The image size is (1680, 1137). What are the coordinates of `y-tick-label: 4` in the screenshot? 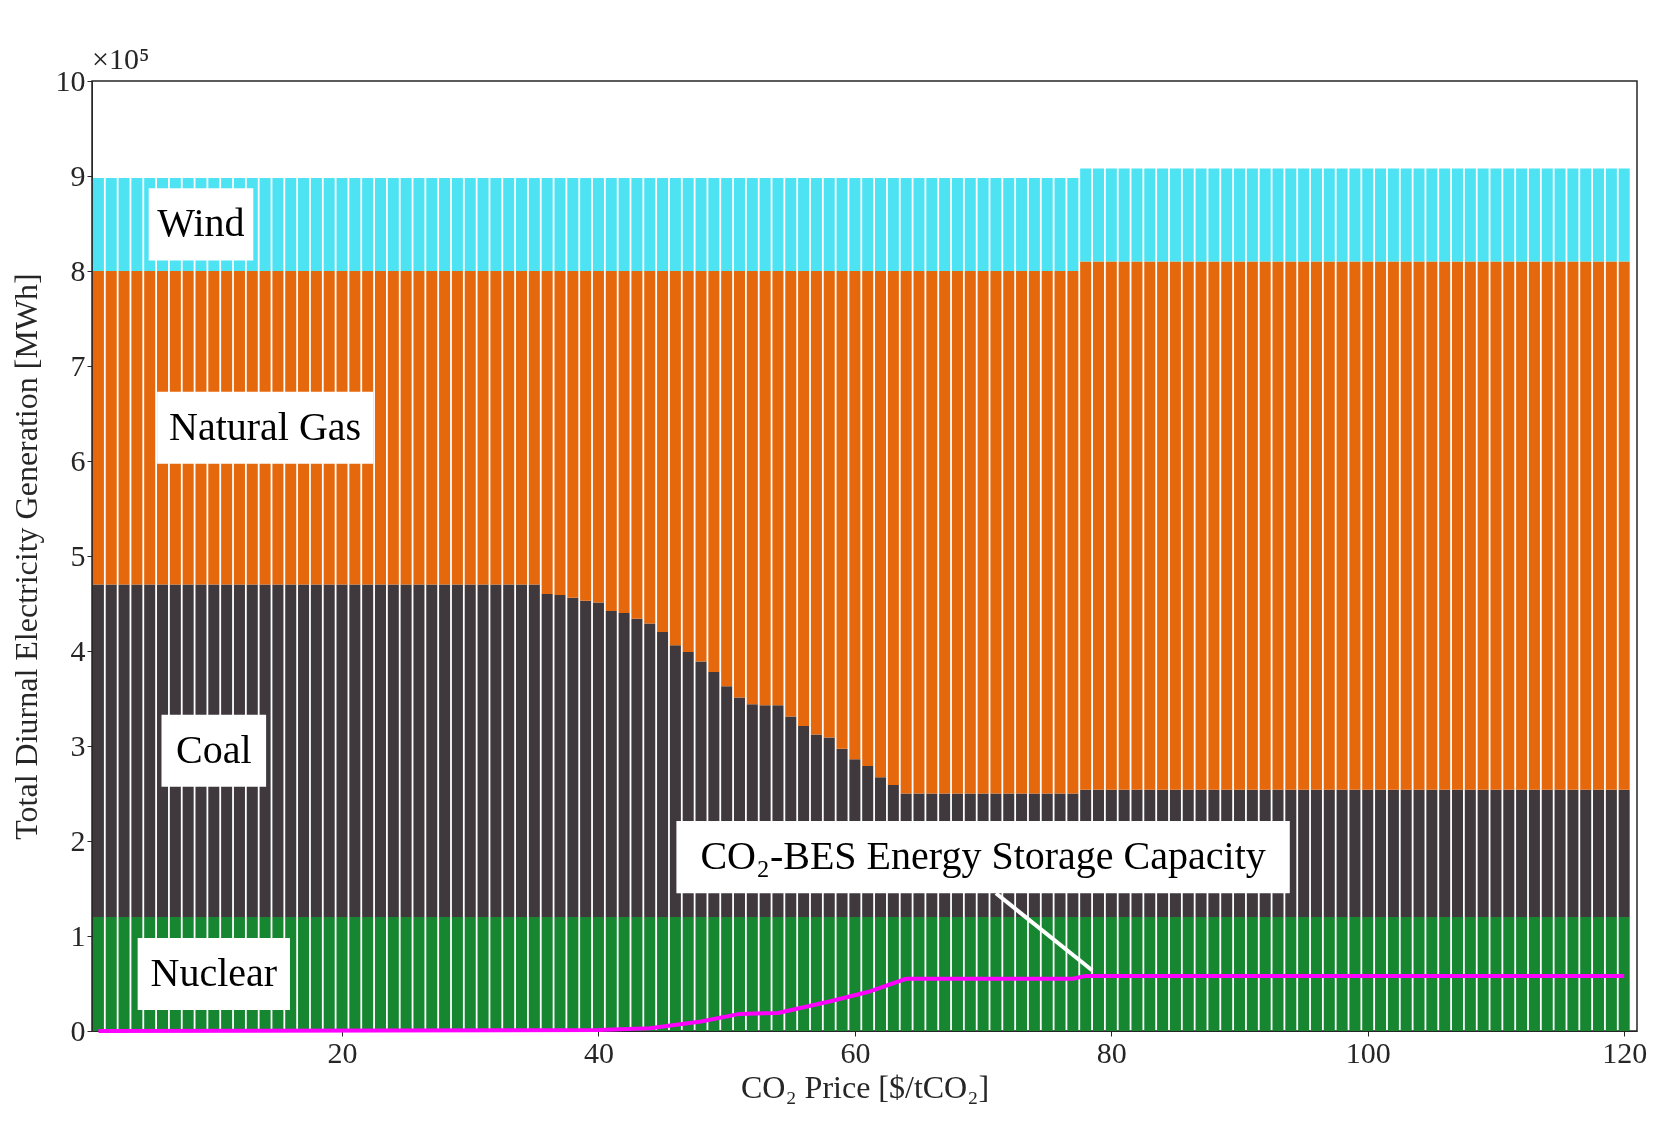 It's located at (78, 650).